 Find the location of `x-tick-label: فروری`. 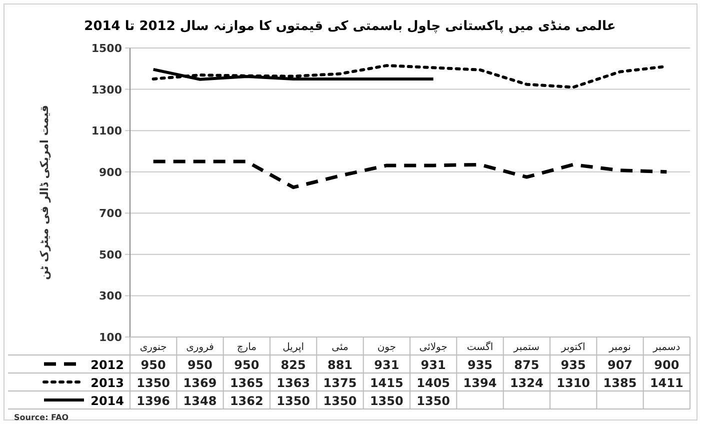

x-tick-label: فروری is located at coordinates (200, 347).